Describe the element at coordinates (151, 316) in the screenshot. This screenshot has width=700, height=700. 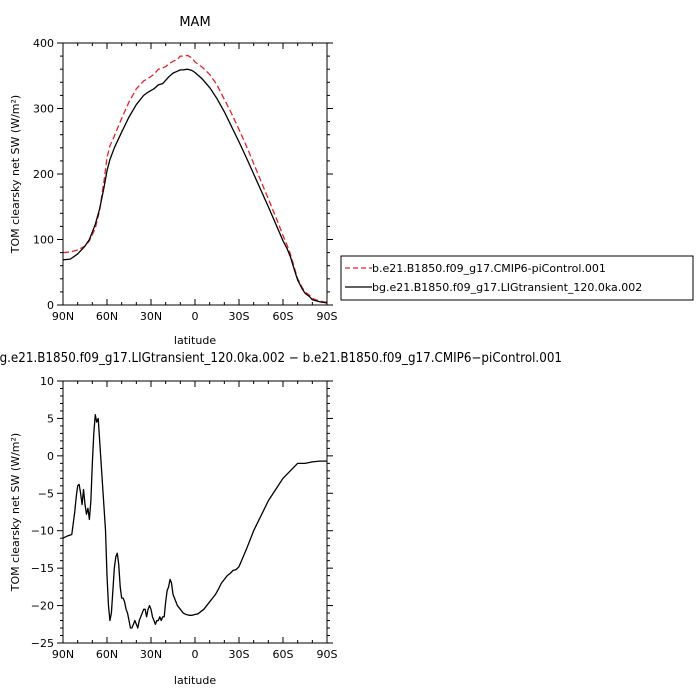
I see `top-x-tick-label: 30N` at that location.